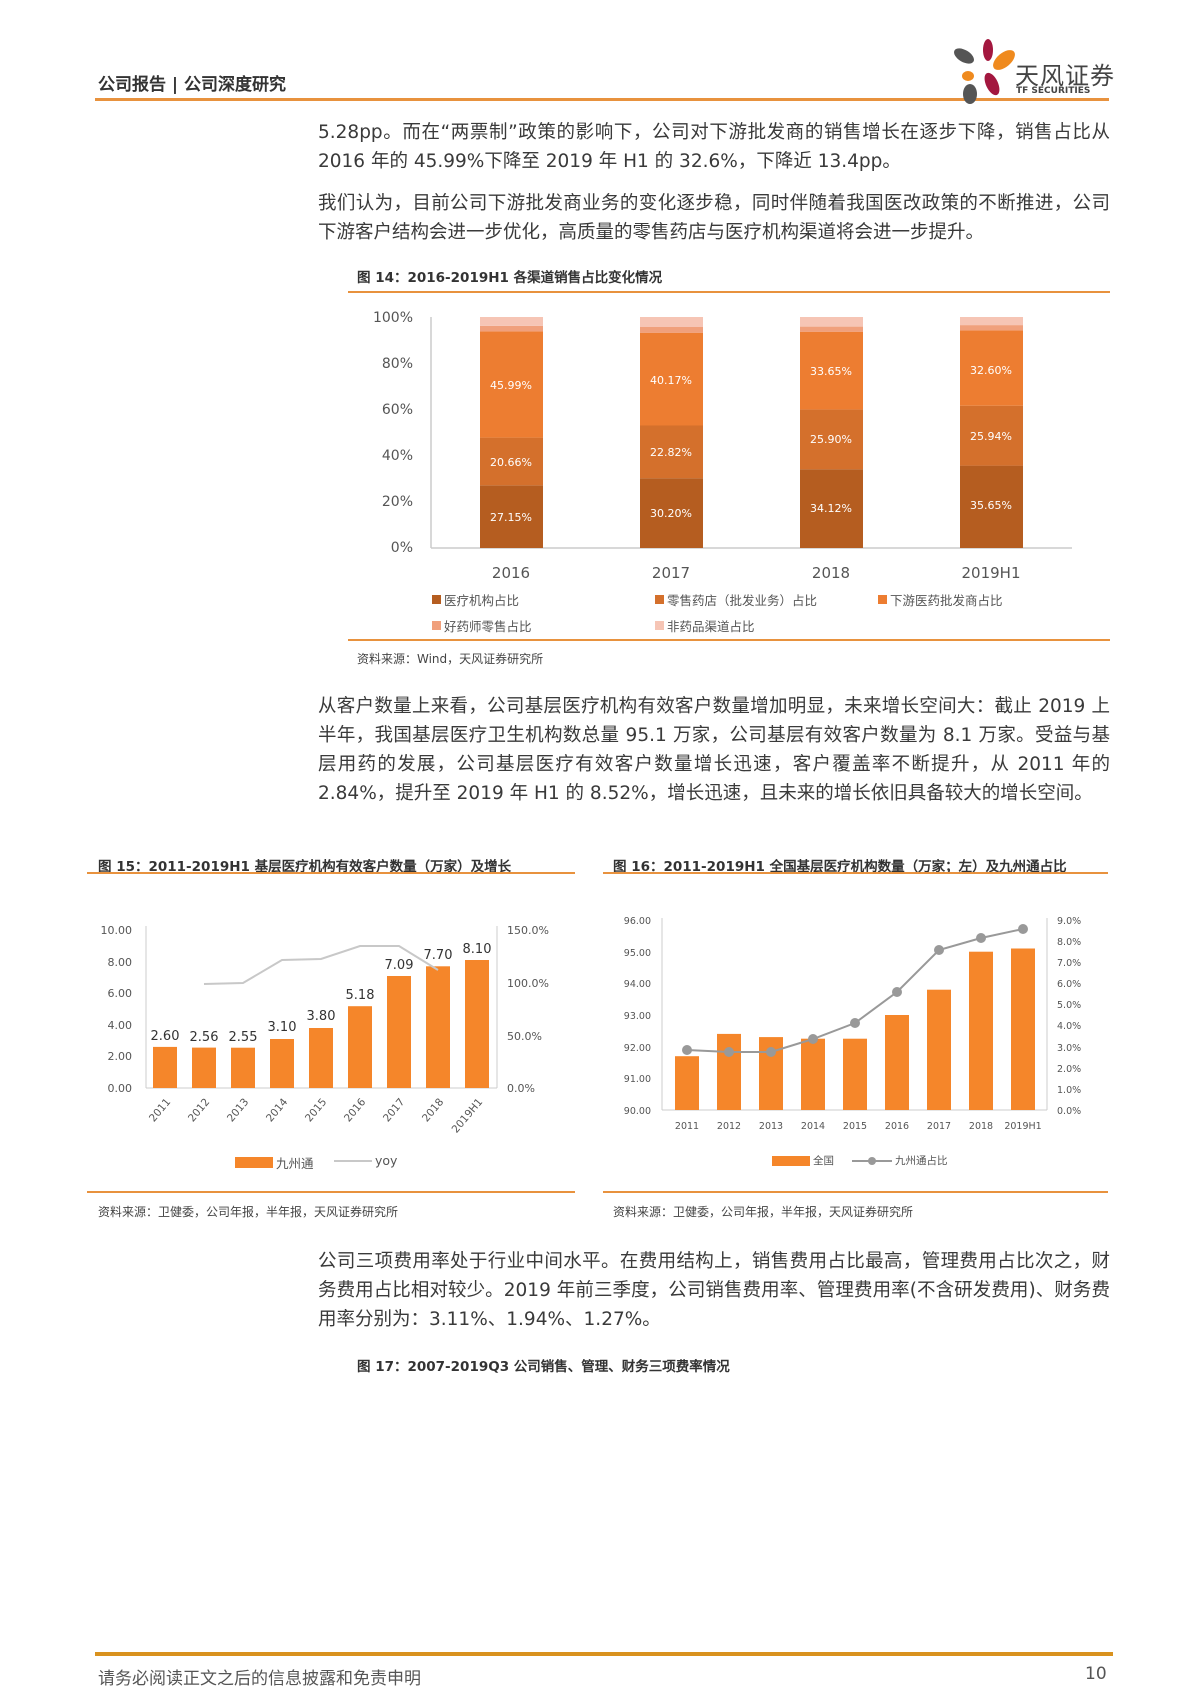 The image size is (1200, 1698). What do you see at coordinates (360, 995) in the screenshot?
I see `svg-text: 5.18` at bounding box center [360, 995].